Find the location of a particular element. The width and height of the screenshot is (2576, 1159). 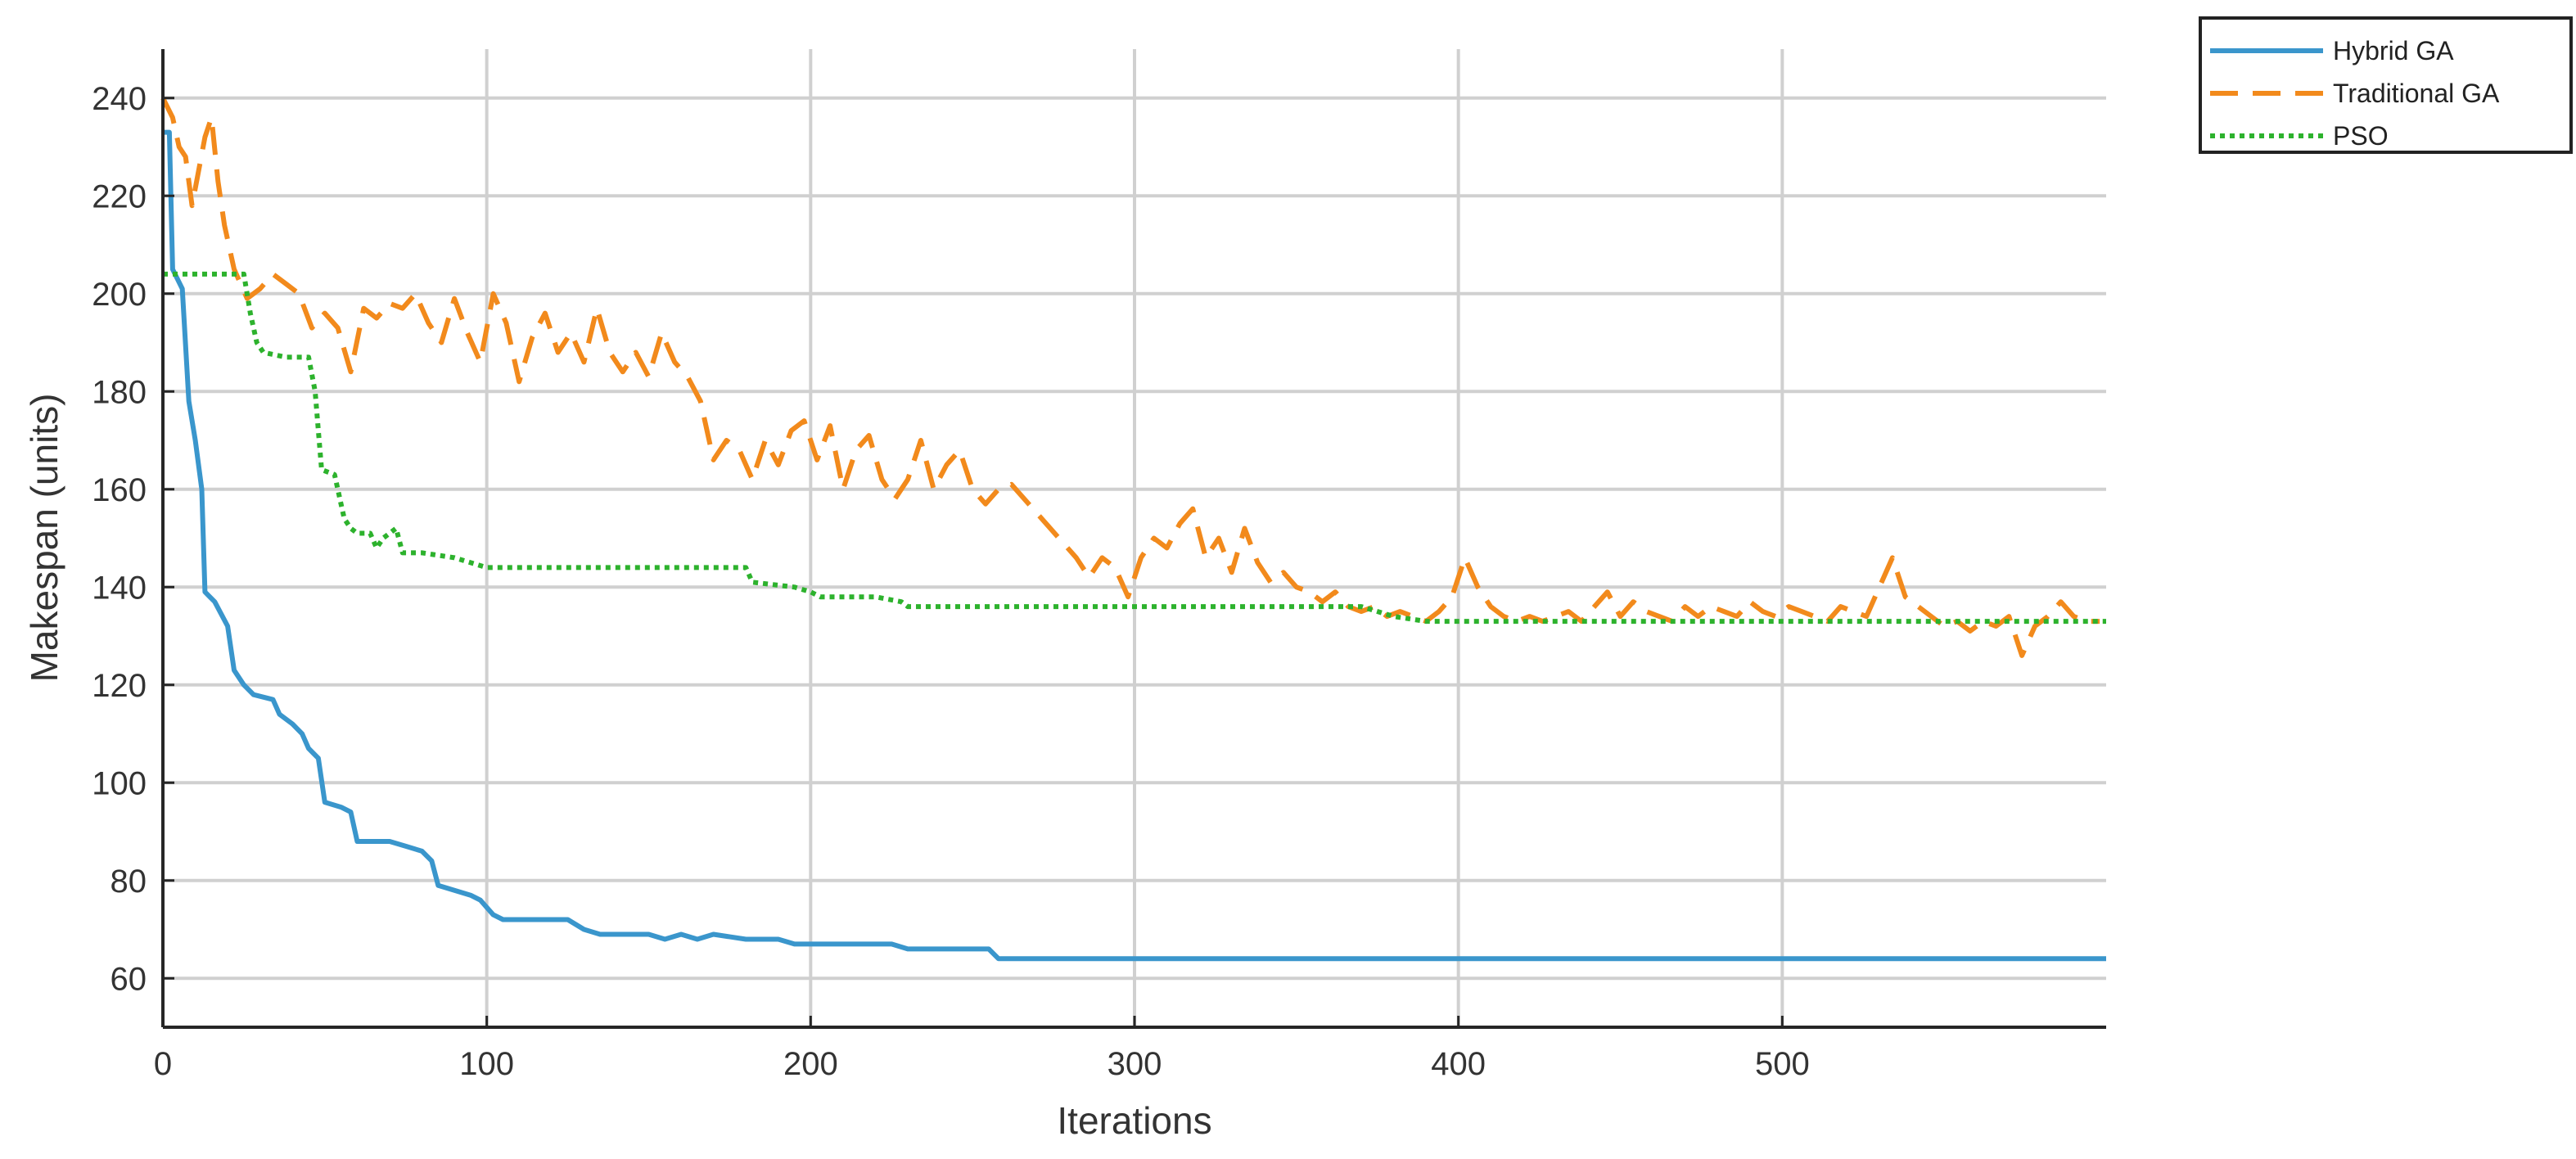

x-tick-label: 100 is located at coordinates (486, 1064).